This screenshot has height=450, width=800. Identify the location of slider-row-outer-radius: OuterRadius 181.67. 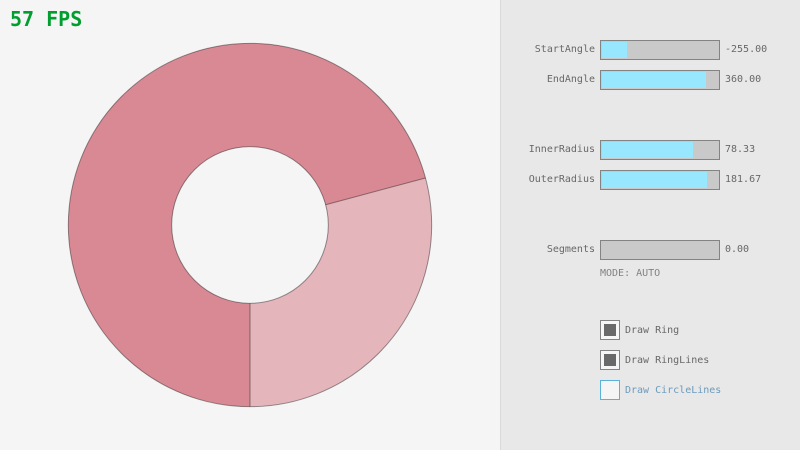
(650, 180).